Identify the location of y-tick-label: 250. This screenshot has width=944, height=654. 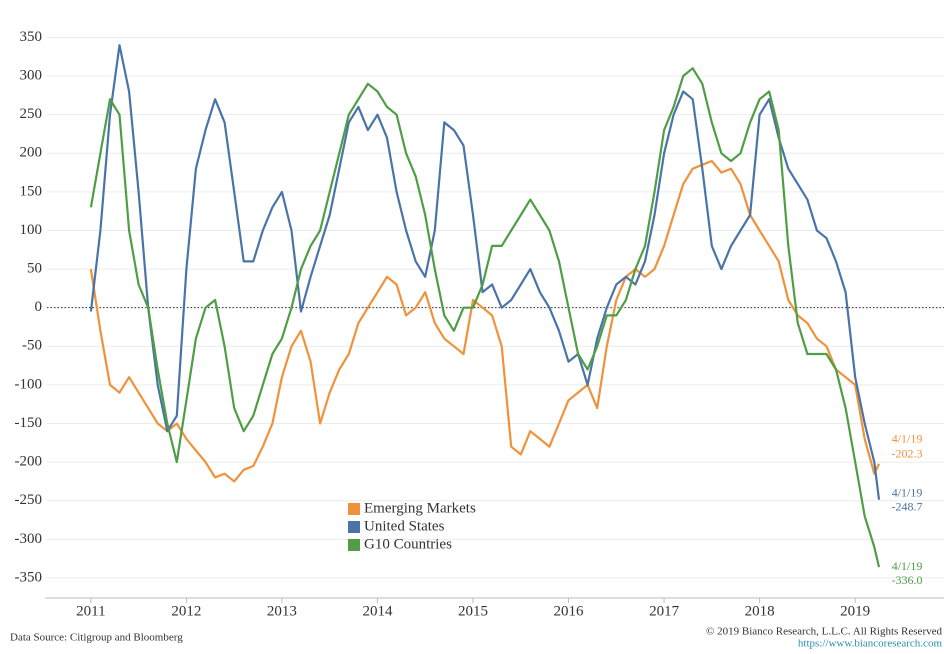
(31, 114).